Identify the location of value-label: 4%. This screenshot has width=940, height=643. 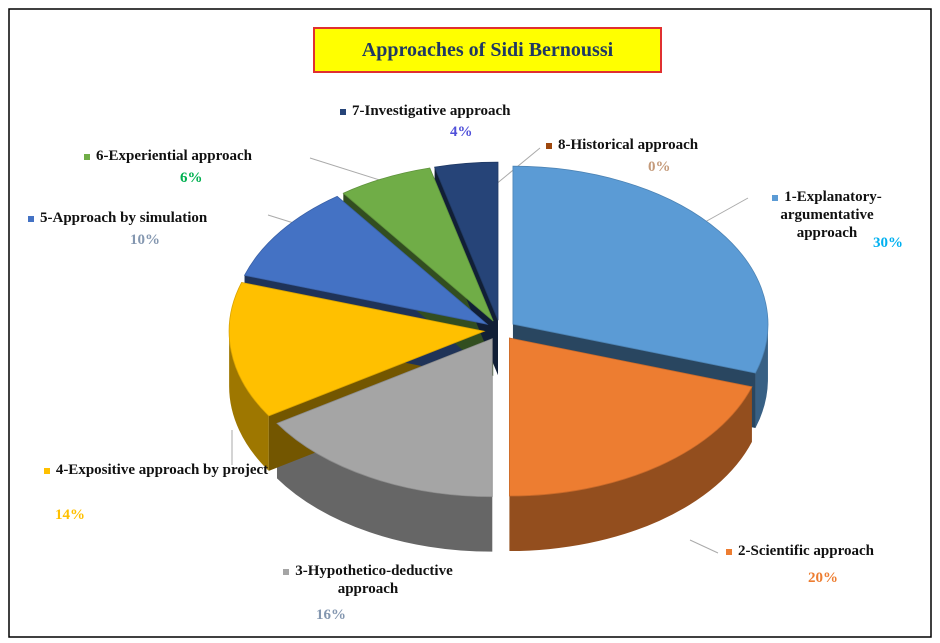
(461, 132).